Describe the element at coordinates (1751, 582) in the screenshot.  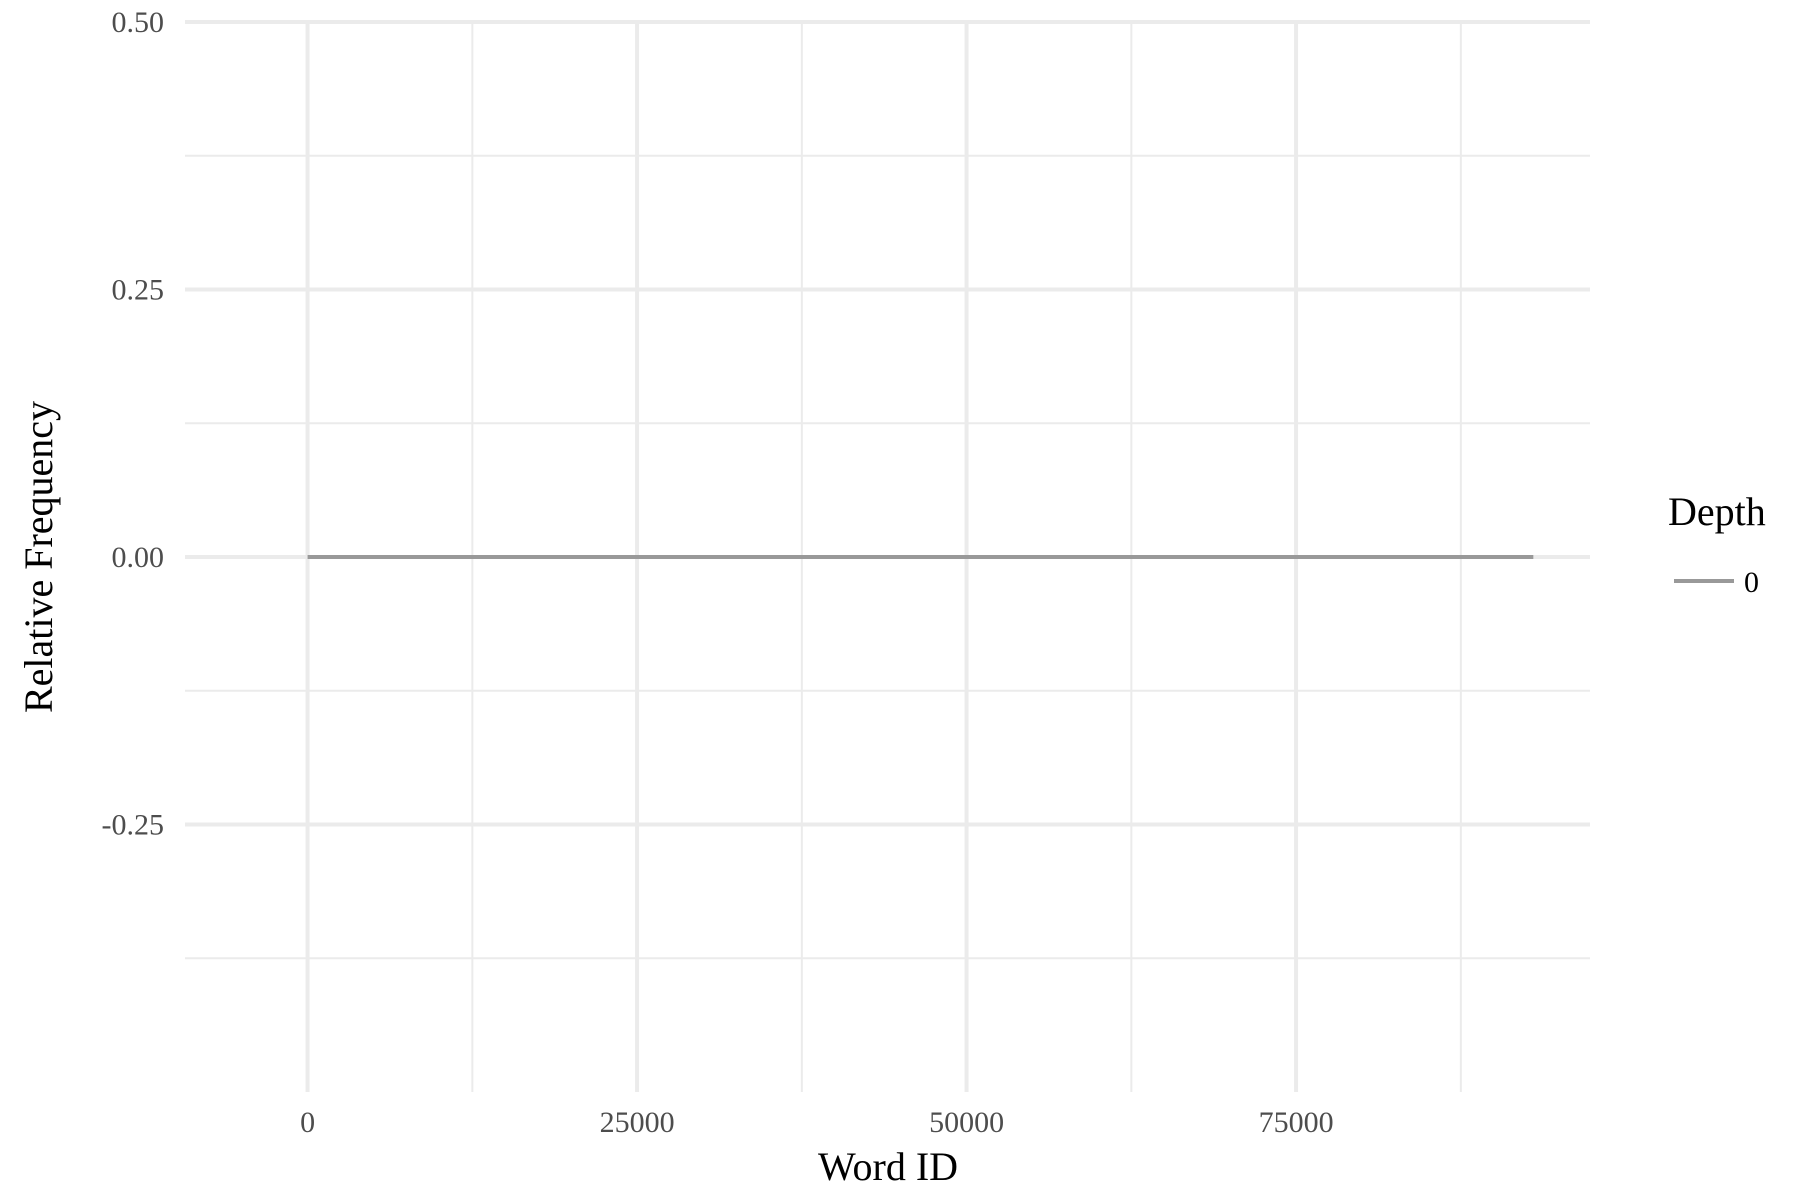
I see `legend-label: 0` at that location.